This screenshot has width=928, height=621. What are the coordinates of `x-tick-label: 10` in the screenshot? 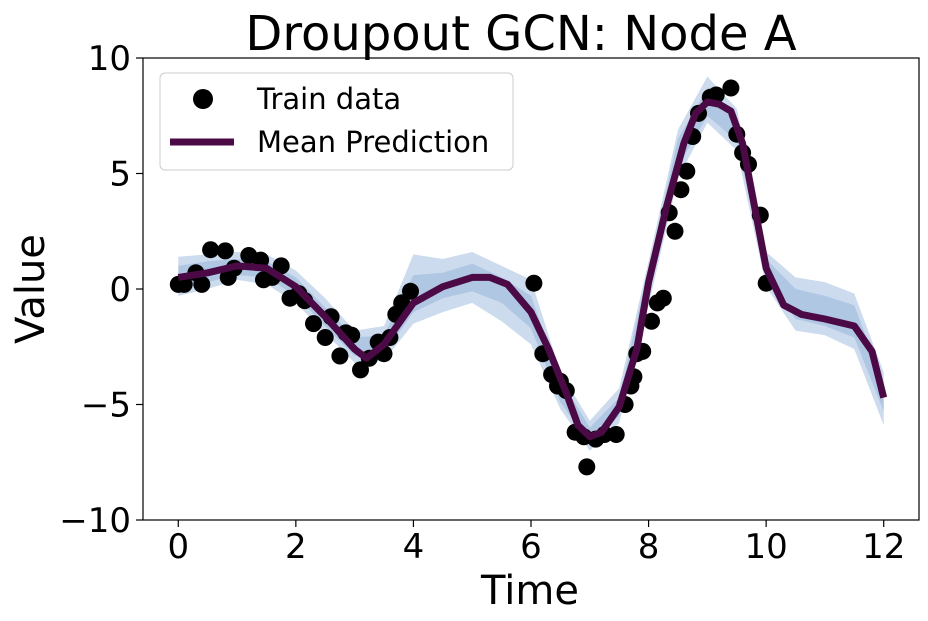 It's located at (766, 547).